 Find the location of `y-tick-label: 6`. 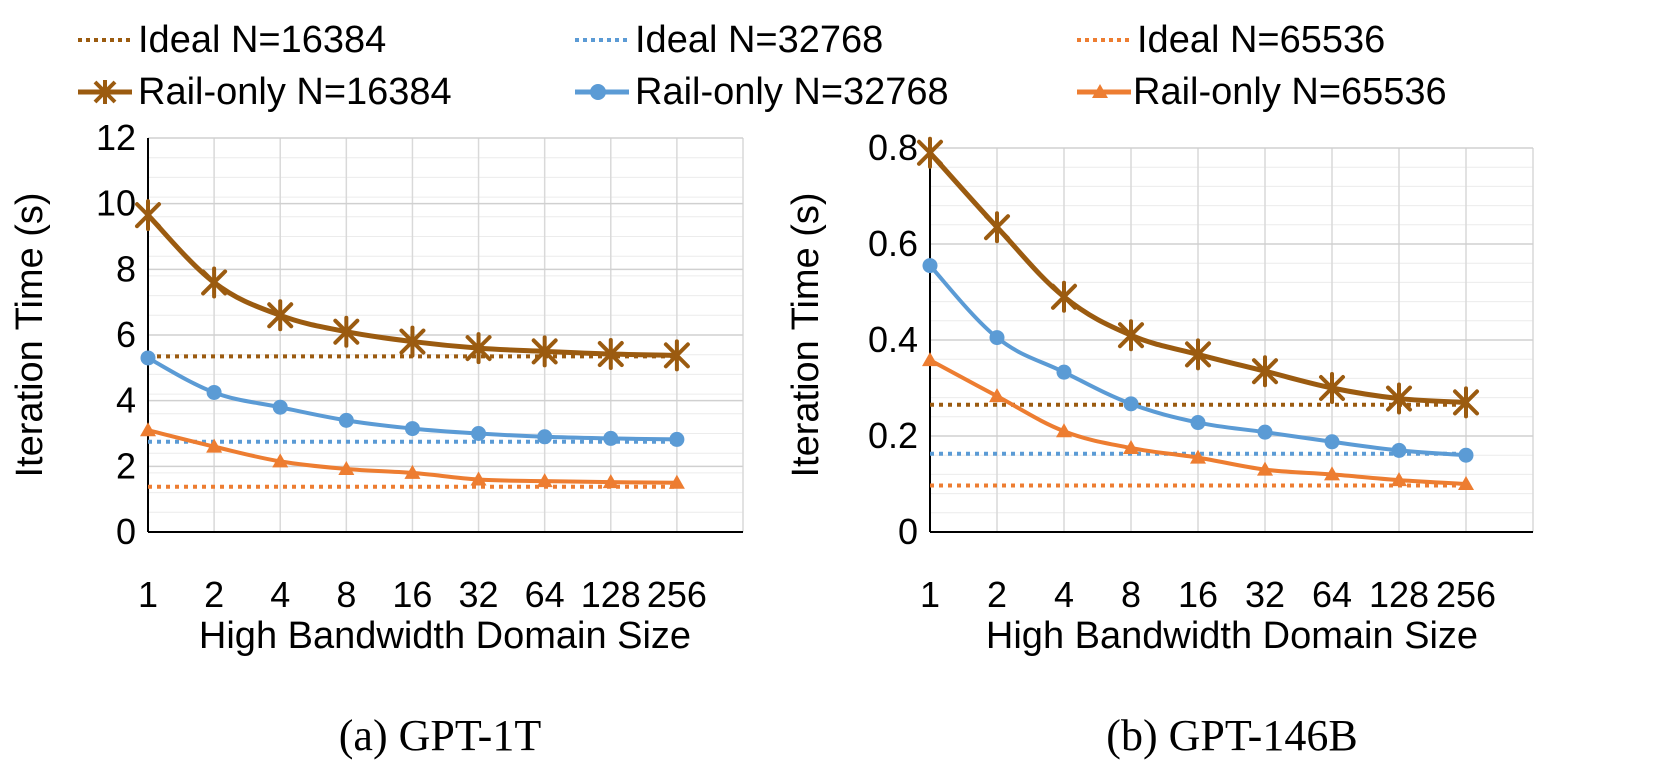

y-tick-label: 6 is located at coordinates (126, 334).